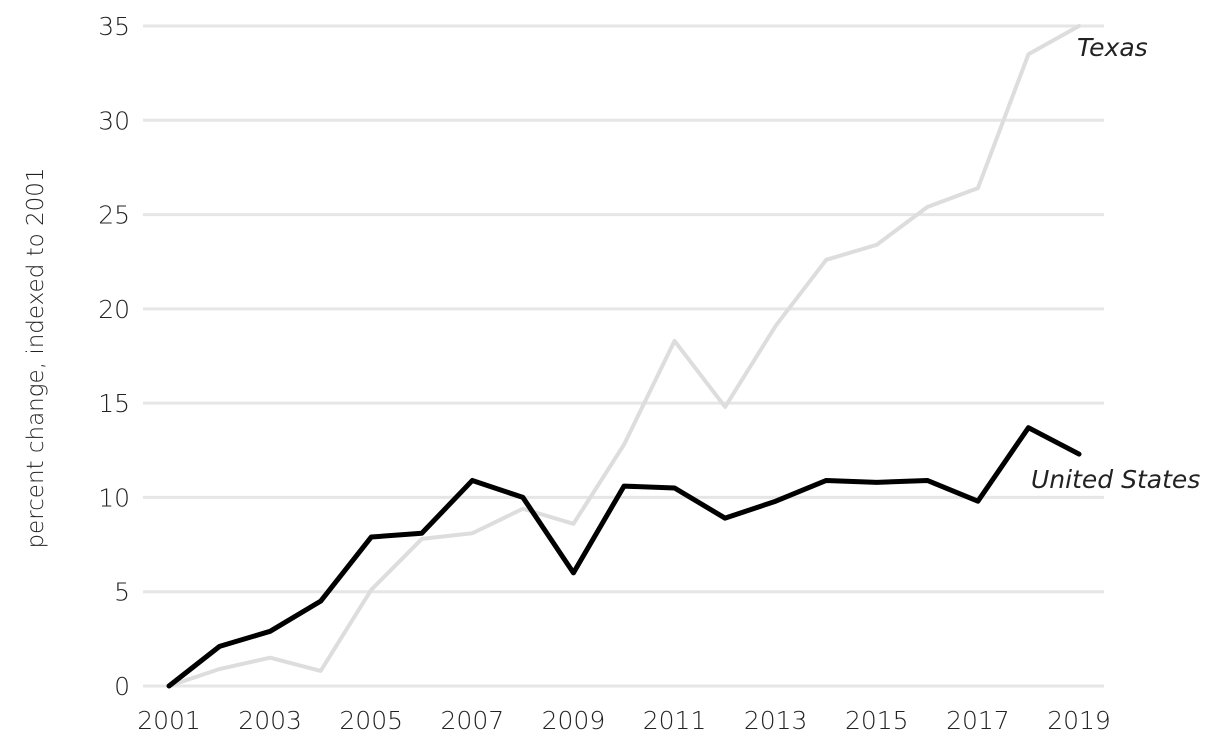 This screenshot has width=1214, height=750. What do you see at coordinates (675, 720) in the screenshot?
I see `x-tick-label: 2011` at bounding box center [675, 720].